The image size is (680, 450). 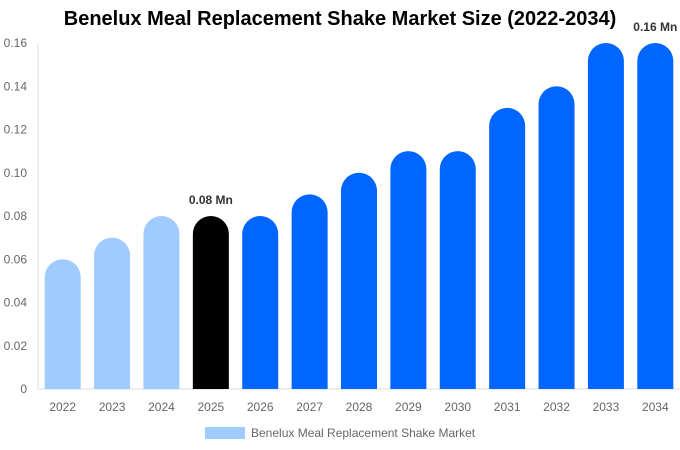 What do you see at coordinates (408, 407) in the screenshot?
I see `x-tick-label: 2029` at bounding box center [408, 407].